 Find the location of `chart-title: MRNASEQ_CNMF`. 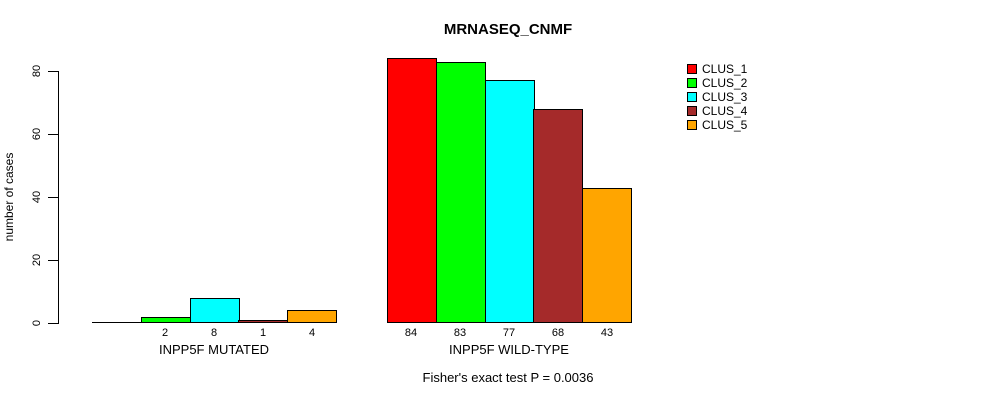

chart-title: MRNASEQ_CNMF is located at coordinates (508, 29).